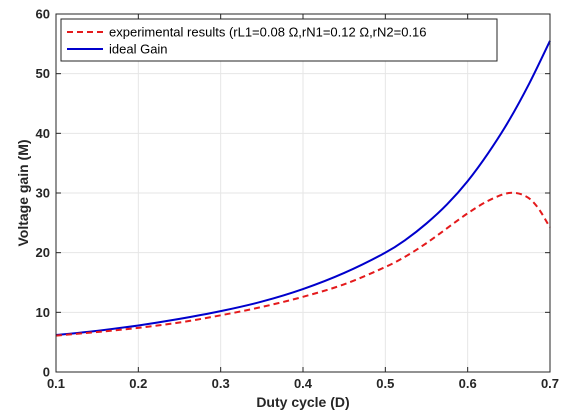  I want to click on legend-label-ideal: ideal Gain, so click(138, 49).